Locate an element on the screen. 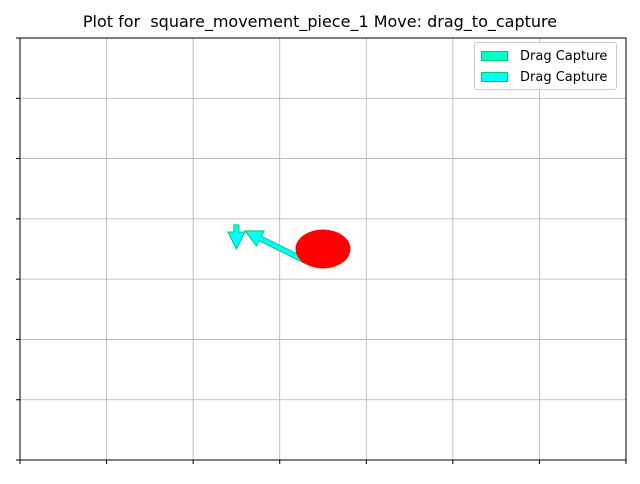 The height and width of the screenshot is (484, 640). game-piece is located at coordinates (323, 249).